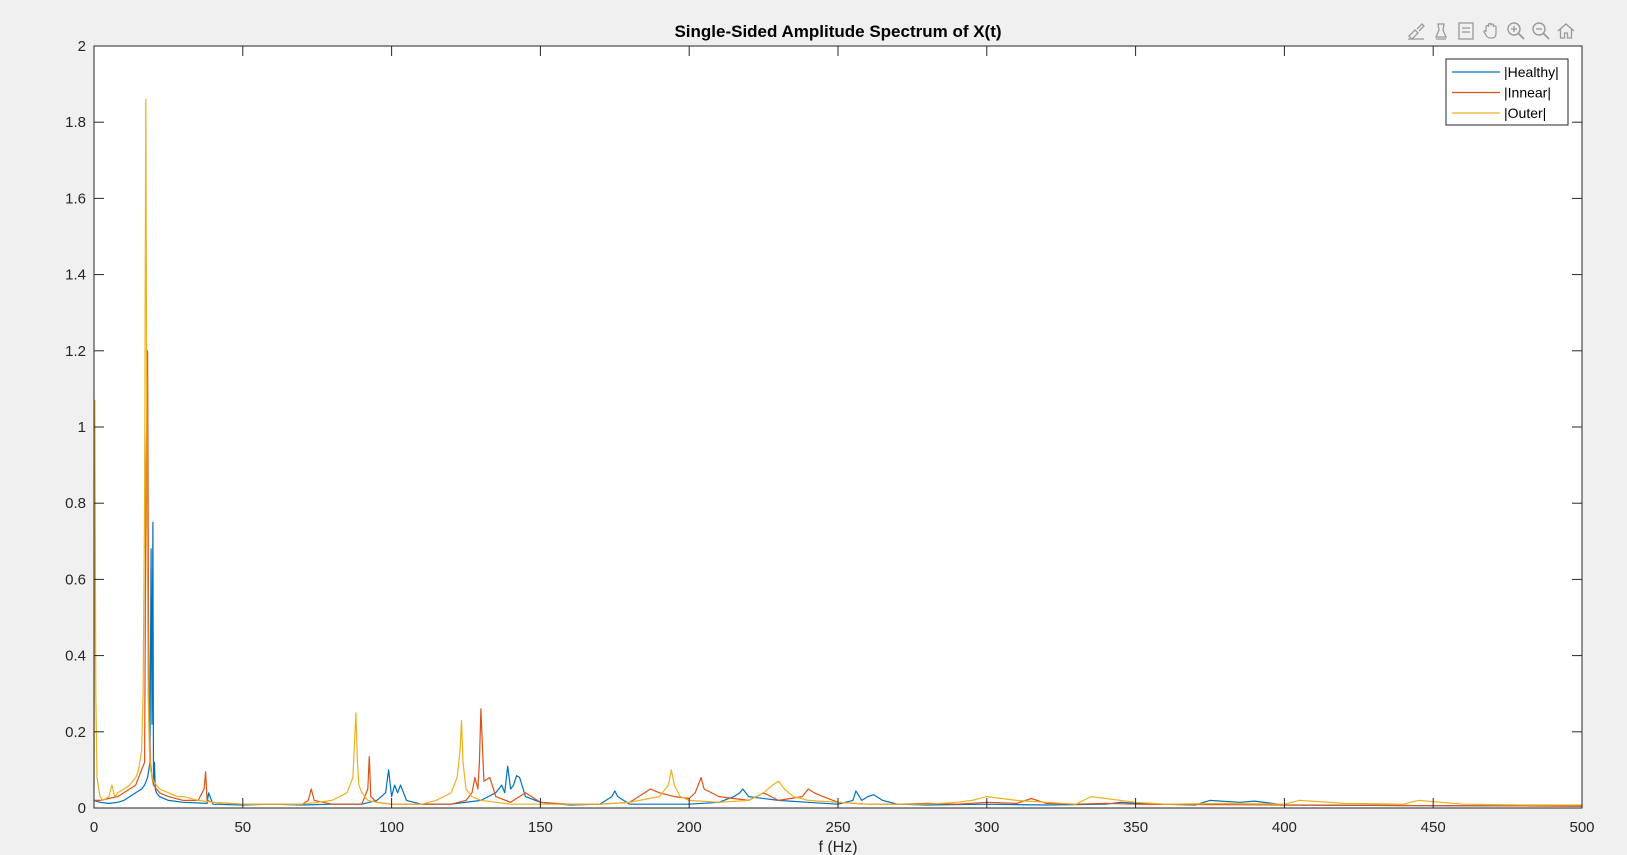 The height and width of the screenshot is (855, 1627). What do you see at coordinates (75, 503) in the screenshot?
I see `y-tick-label: 0.8` at bounding box center [75, 503].